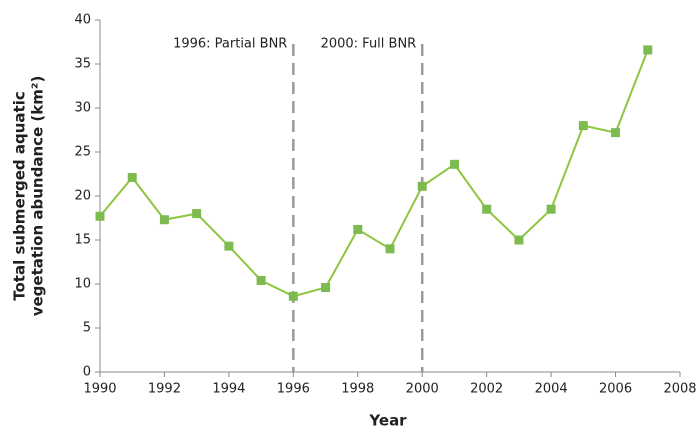 The height and width of the screenshot is (434, 696). I want to click on y-tick-label: 25, so click(82, 152).